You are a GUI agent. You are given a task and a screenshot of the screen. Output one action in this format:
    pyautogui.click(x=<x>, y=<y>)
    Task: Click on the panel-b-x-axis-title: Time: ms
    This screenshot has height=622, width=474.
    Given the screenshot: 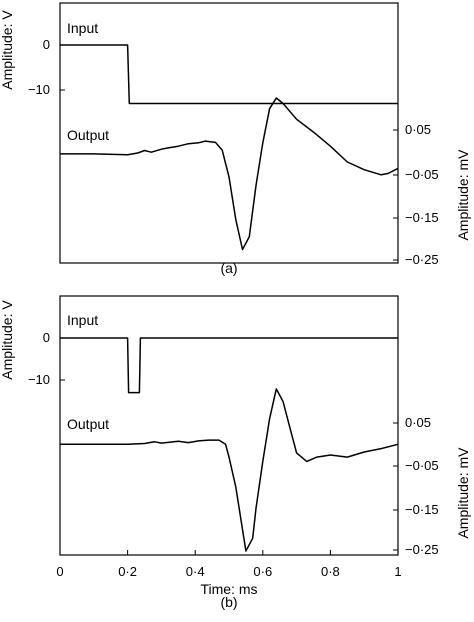 What is the action you would take?
    pyautogui.click(x=228, y=589)
    